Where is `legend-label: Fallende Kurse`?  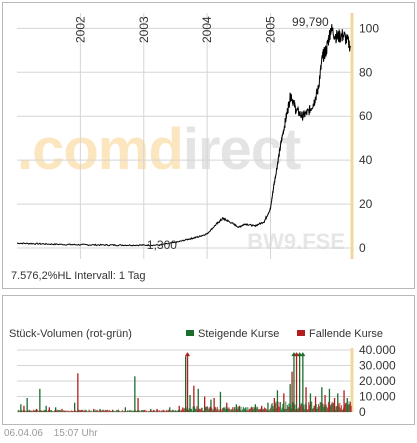
legend-label: Fallende Kurse is located at coordinates (346, 334).